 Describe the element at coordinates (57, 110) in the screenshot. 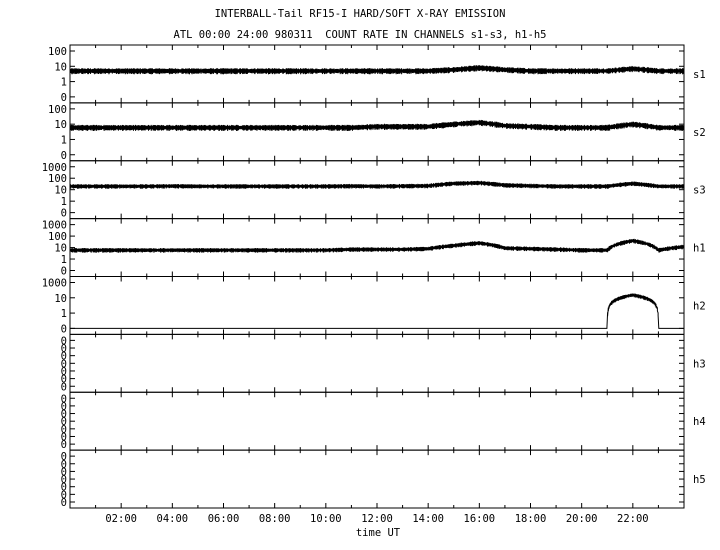

I see `y-tick-label-s2: 100` at that location.